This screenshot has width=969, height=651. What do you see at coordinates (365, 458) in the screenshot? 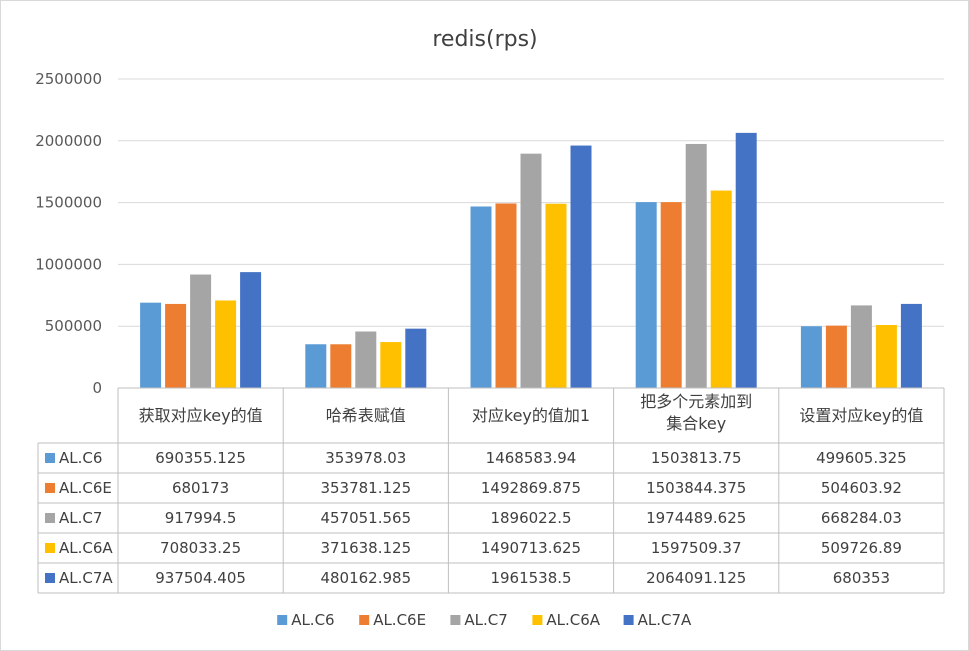
I see `table-cell: 353978.03` at bounding box center [365, 458].